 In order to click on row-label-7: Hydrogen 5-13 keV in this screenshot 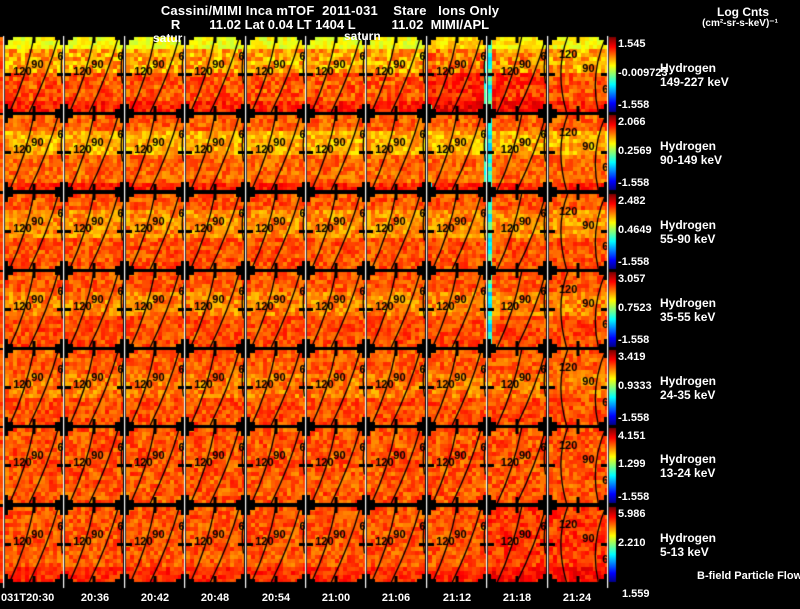, I will do `click(725, 545)`.